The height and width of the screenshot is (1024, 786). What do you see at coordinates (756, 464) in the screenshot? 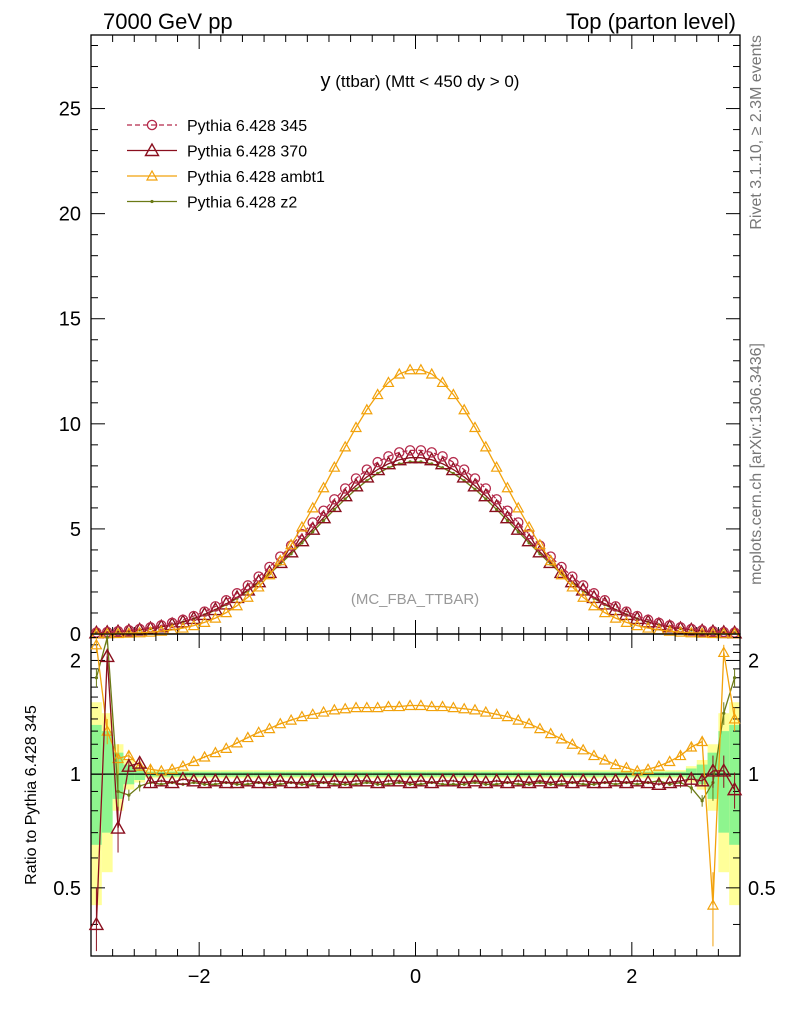
I see `mcplots-label: mcplots.cern.ch [arXiv:1306.3436]` at bounding box center [756, 464].